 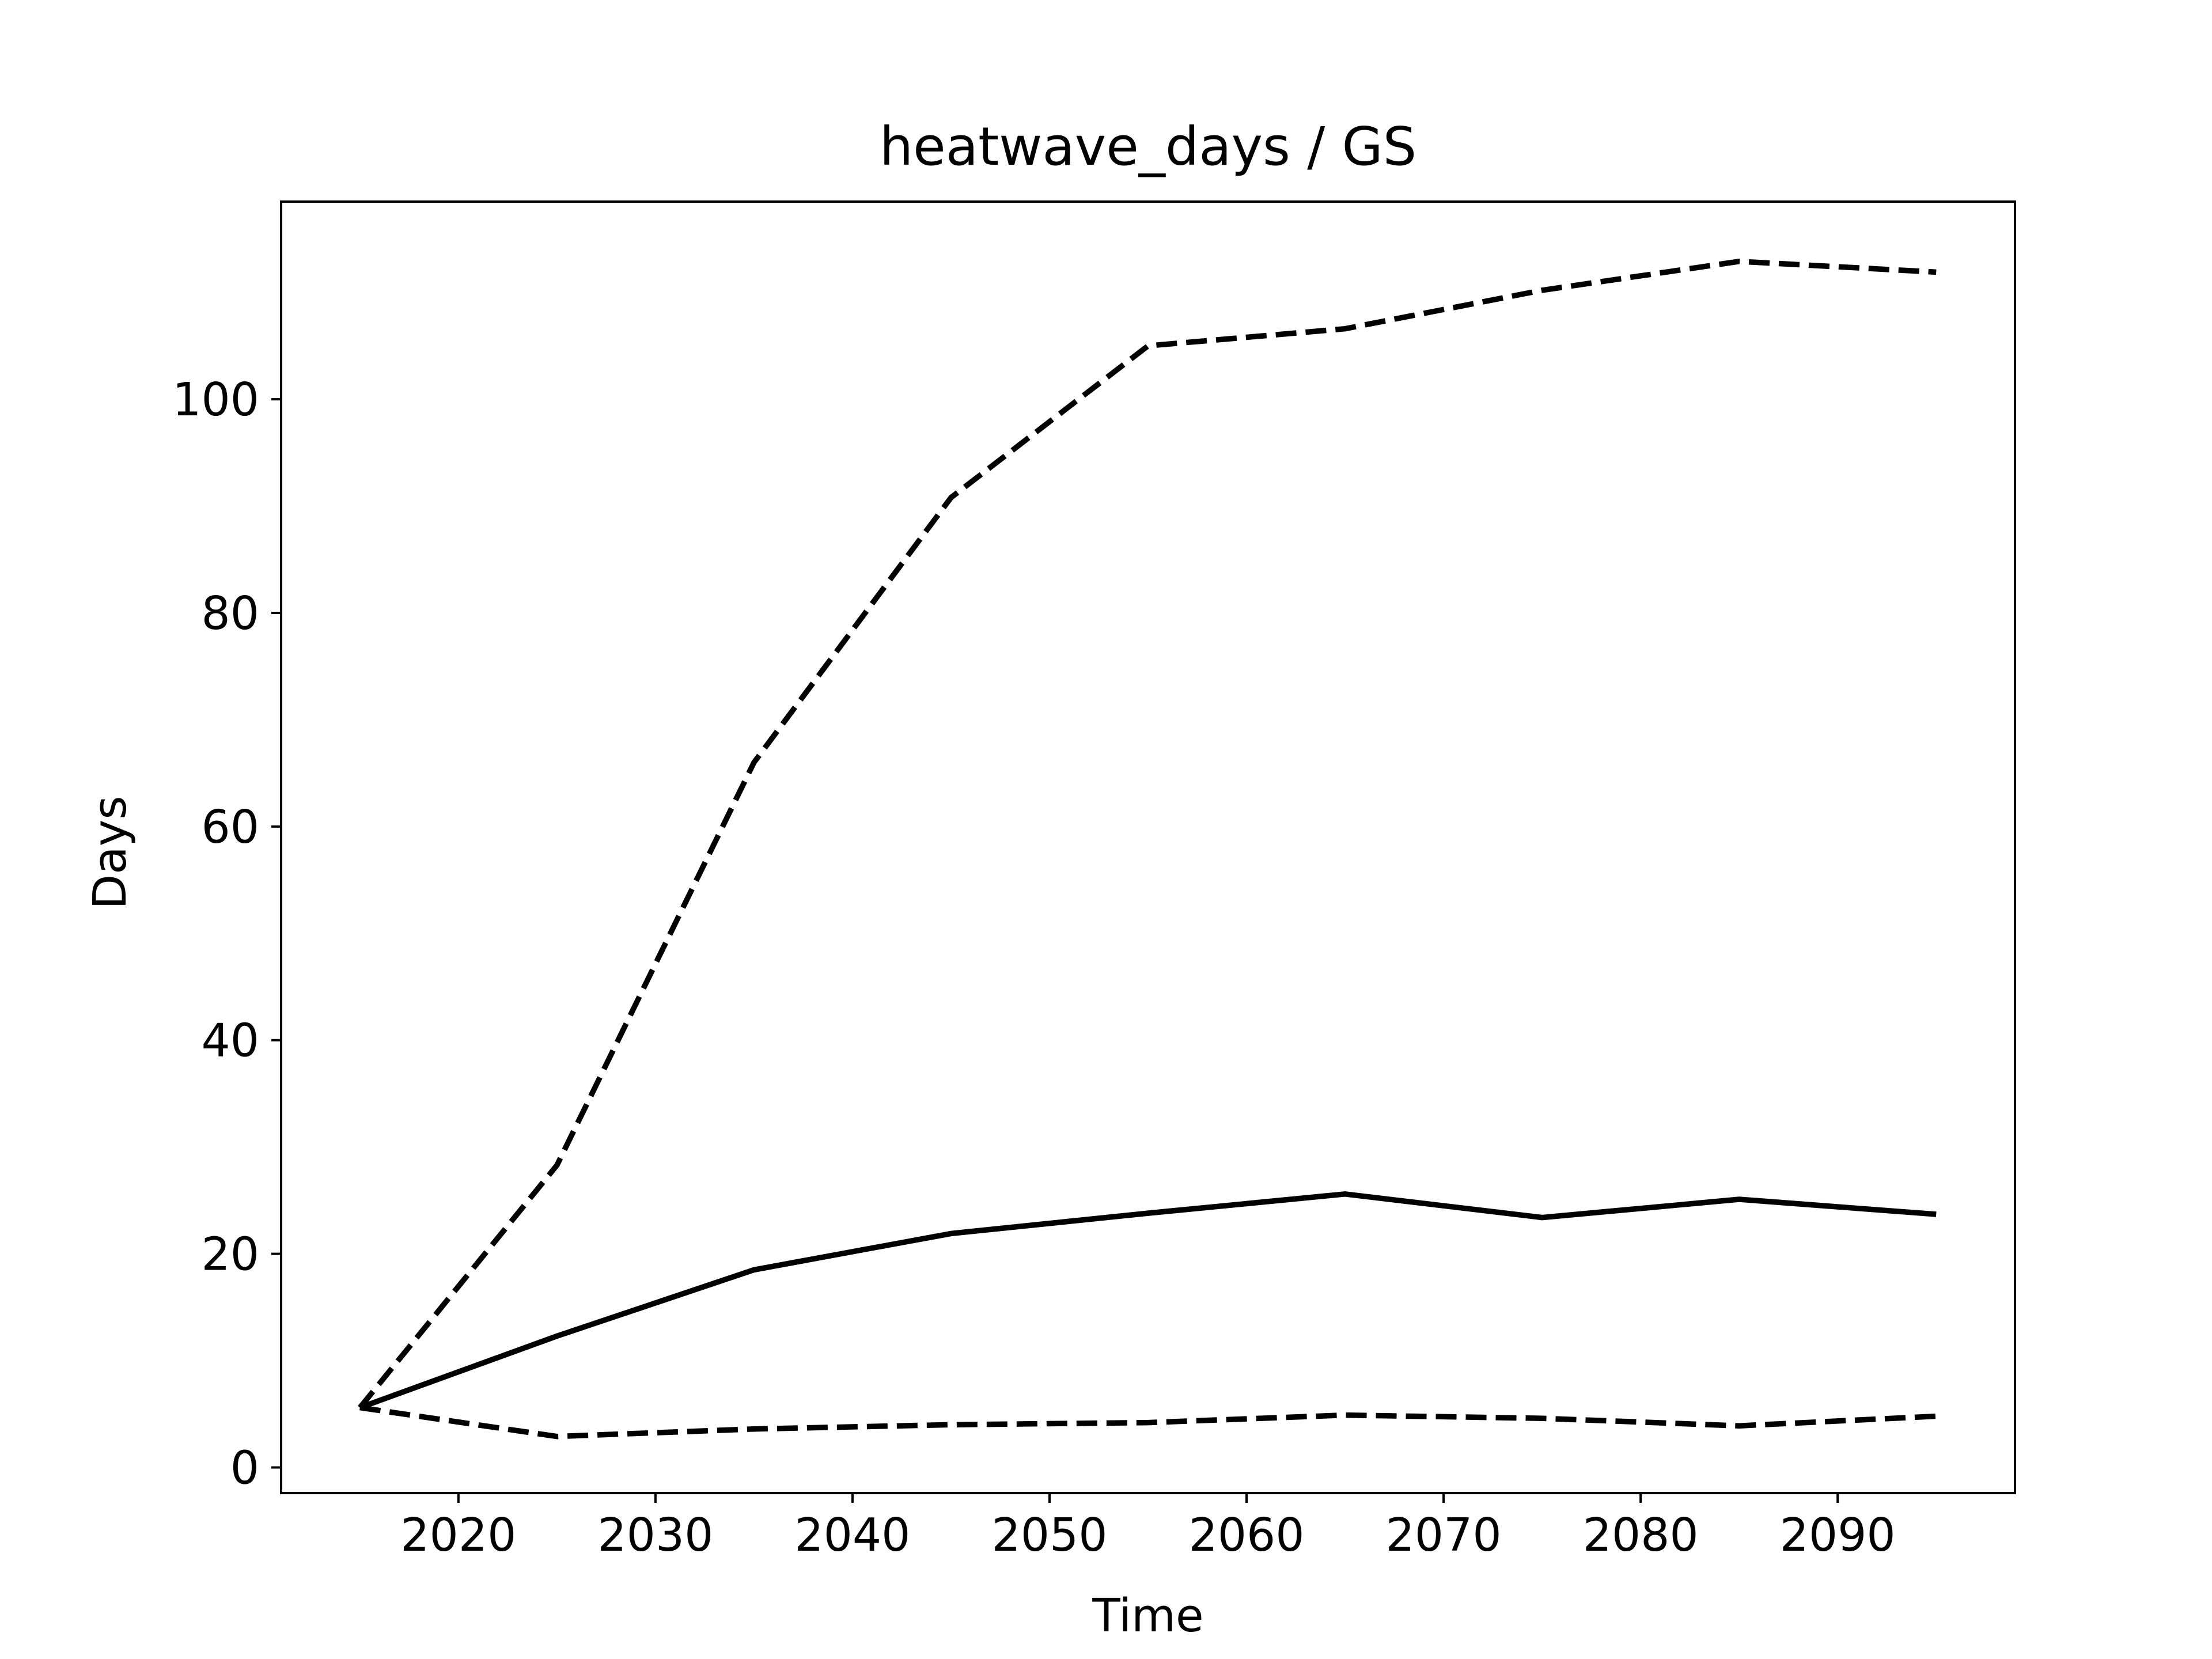 What do you see at coordinates (1147, 1615) in the screenshot?
I see `x-axis-label: Time` at bounding box center [1147, 1615].